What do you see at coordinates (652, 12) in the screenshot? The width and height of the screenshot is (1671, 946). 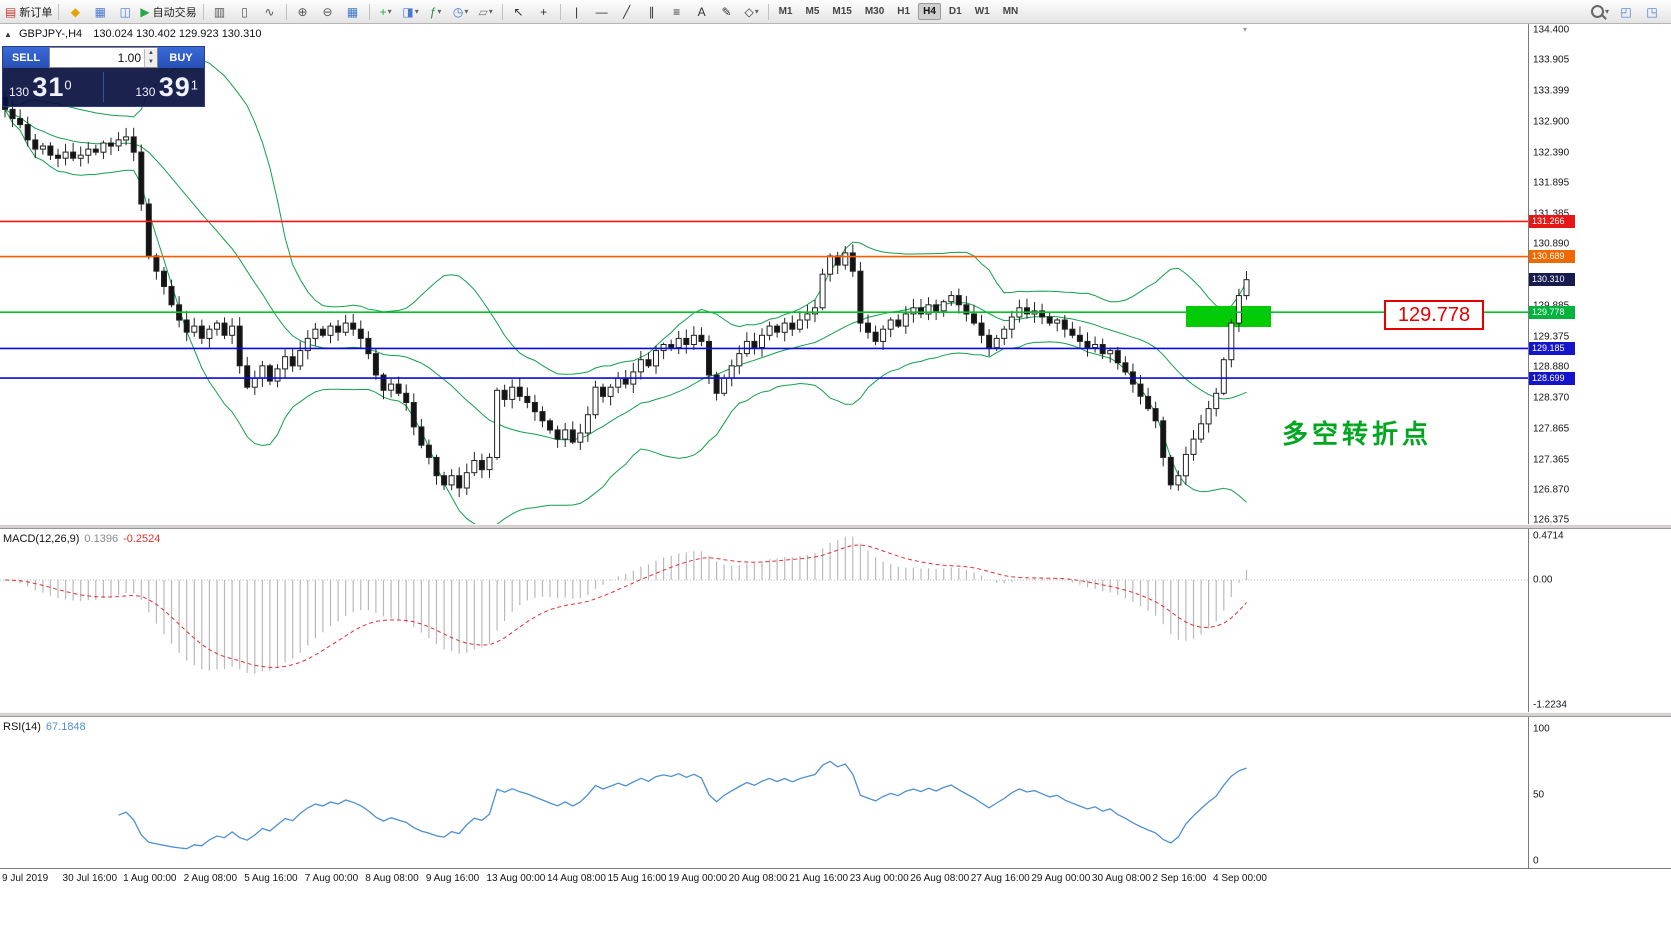 I see `channel-tool: ∥` at bounding box center [652, 12].